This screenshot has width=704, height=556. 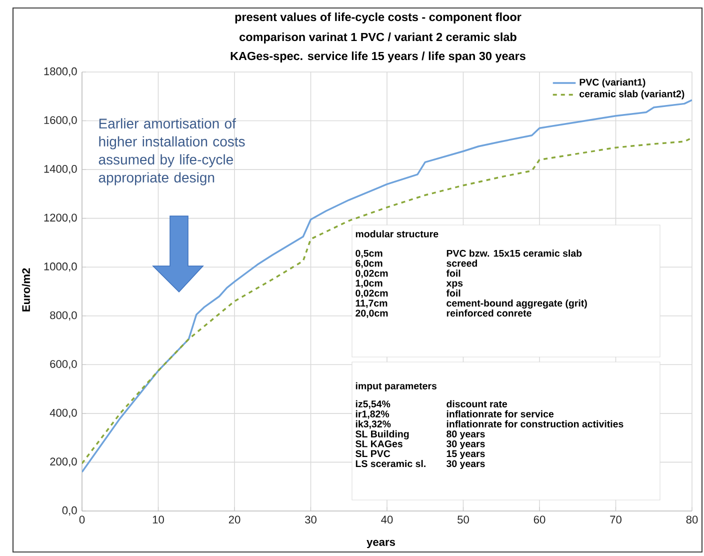 What do you see at coordinates (477, 404) in the screenshot?
I see `annotation: discount rate` at bounding box center [477, 404].